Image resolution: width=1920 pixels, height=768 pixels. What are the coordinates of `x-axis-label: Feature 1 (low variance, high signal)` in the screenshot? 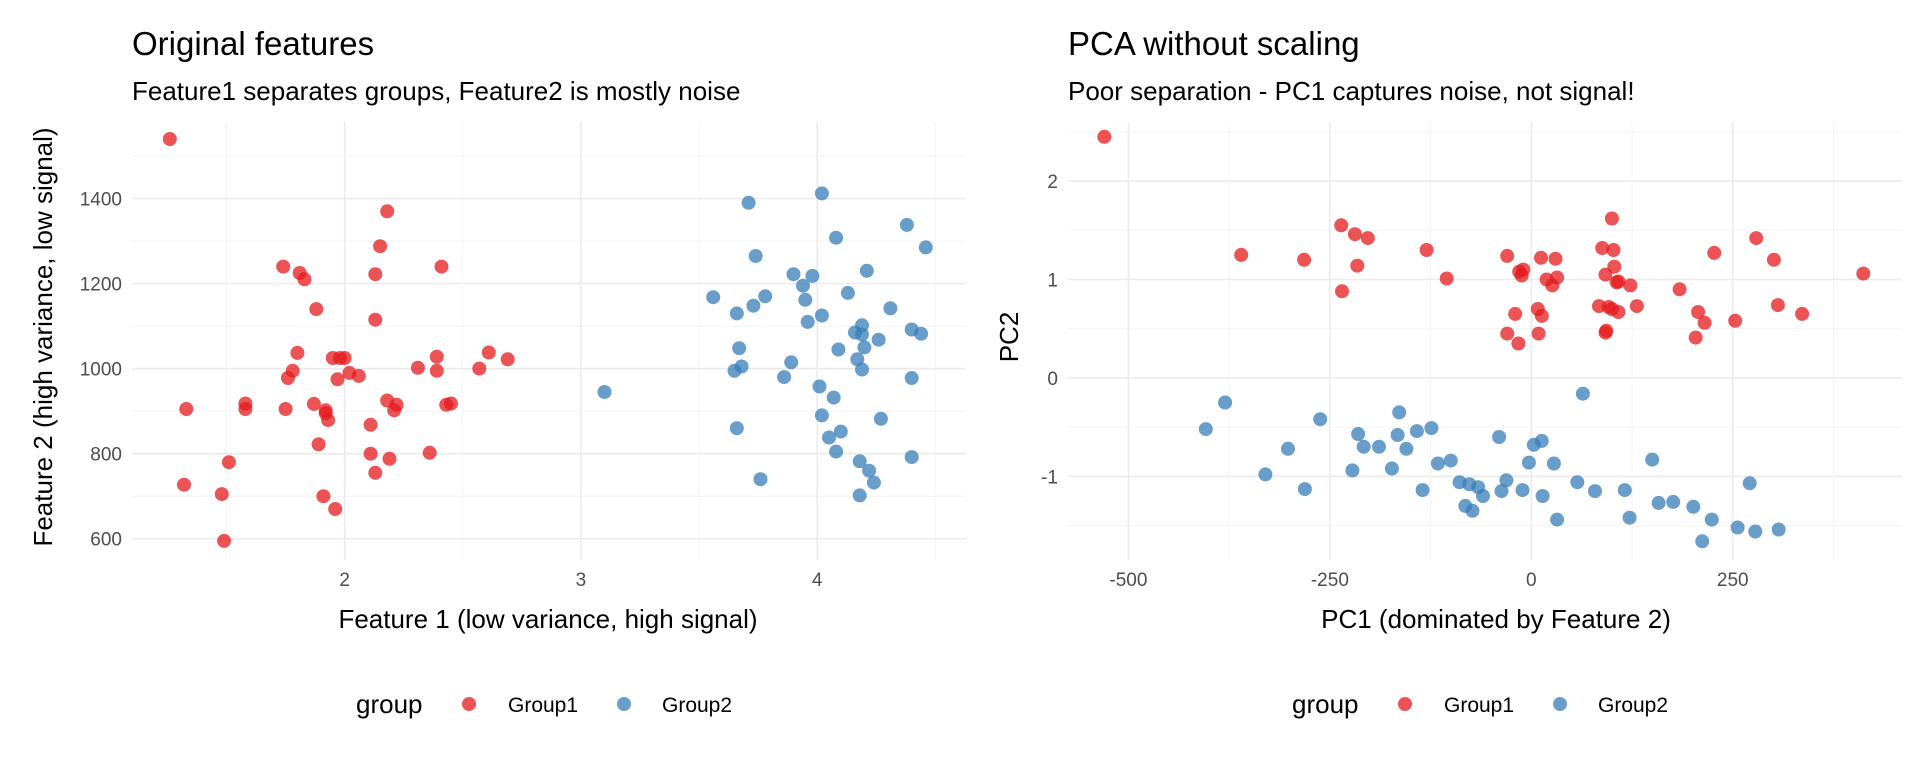 It's located at (547, 619).